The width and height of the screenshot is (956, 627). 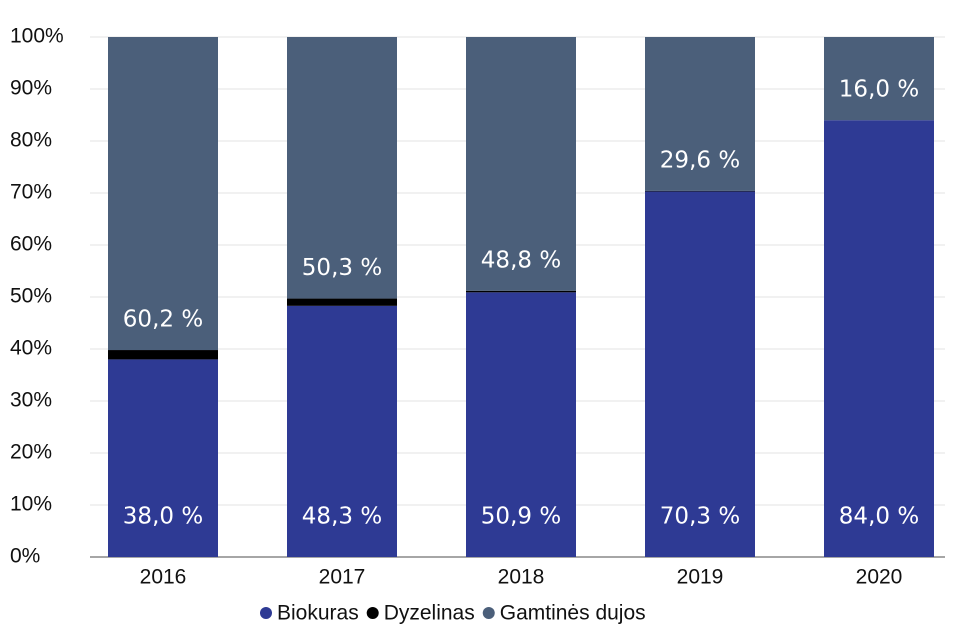 What do you see at coordinates (37, 36) in the screenshot?
I see `y-tick-label: 100%` at bounding box center [37, 36].